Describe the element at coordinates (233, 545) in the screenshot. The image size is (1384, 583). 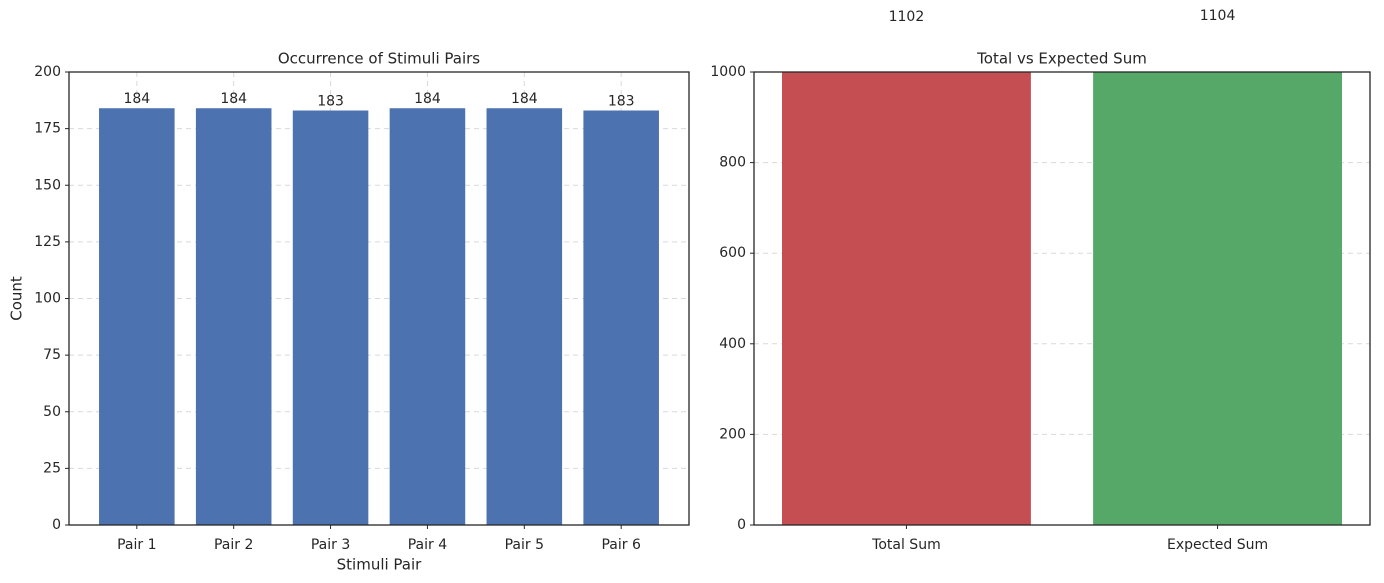
I see `x-tick-label: Pair 2` at that location.